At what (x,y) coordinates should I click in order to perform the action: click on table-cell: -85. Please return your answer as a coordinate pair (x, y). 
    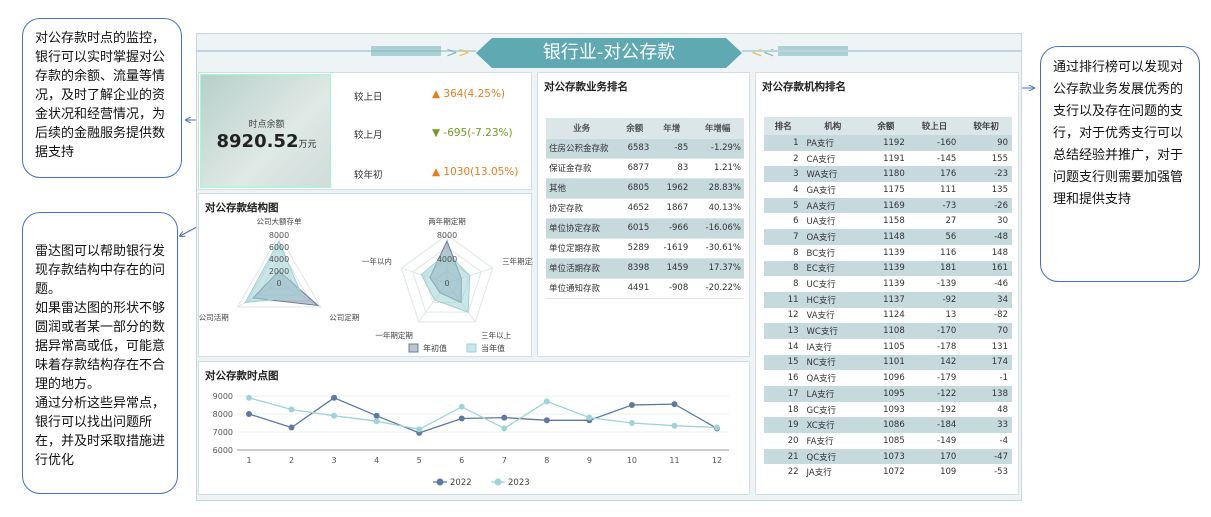
    Looking at the image, I should click on (672, 148).